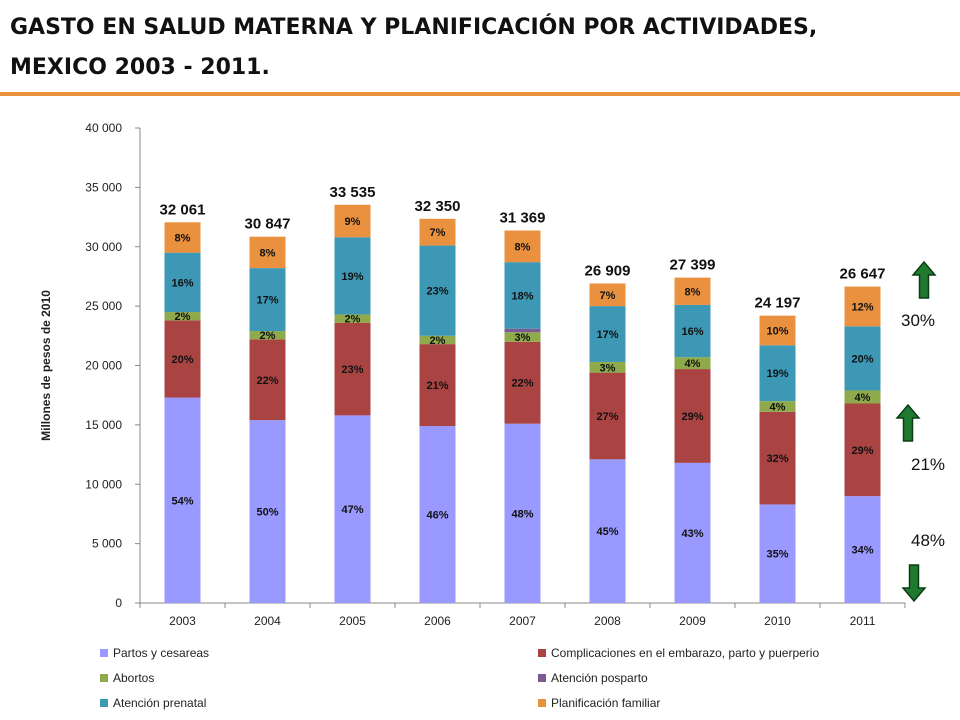  I want to click on segment-label: 3%, so click(523, 338).